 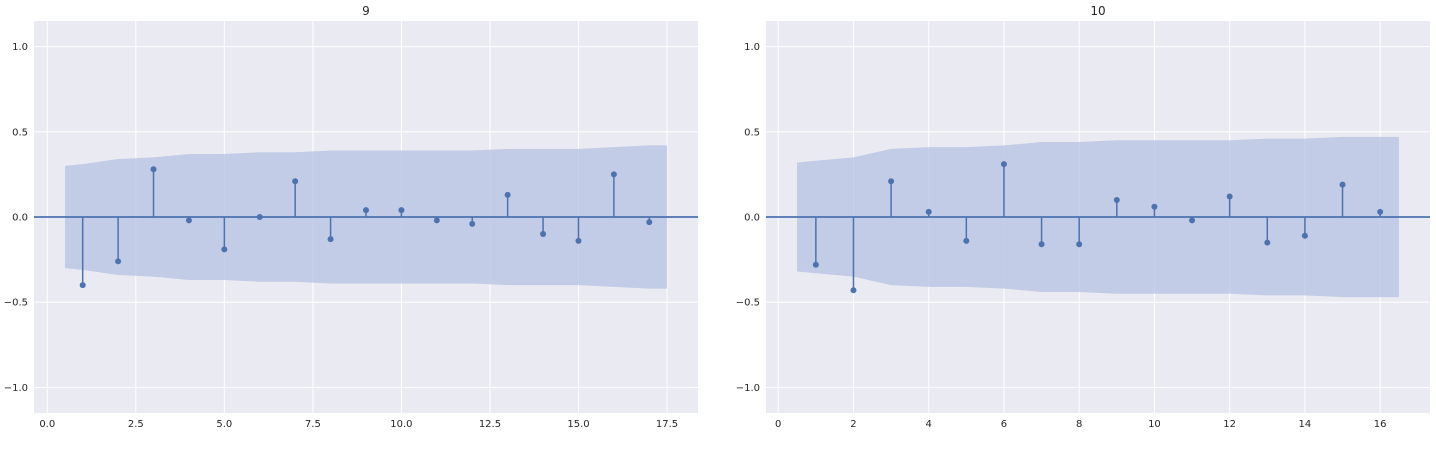 I want to click on x-tick-label: 14, so click(x=1305, y=424).